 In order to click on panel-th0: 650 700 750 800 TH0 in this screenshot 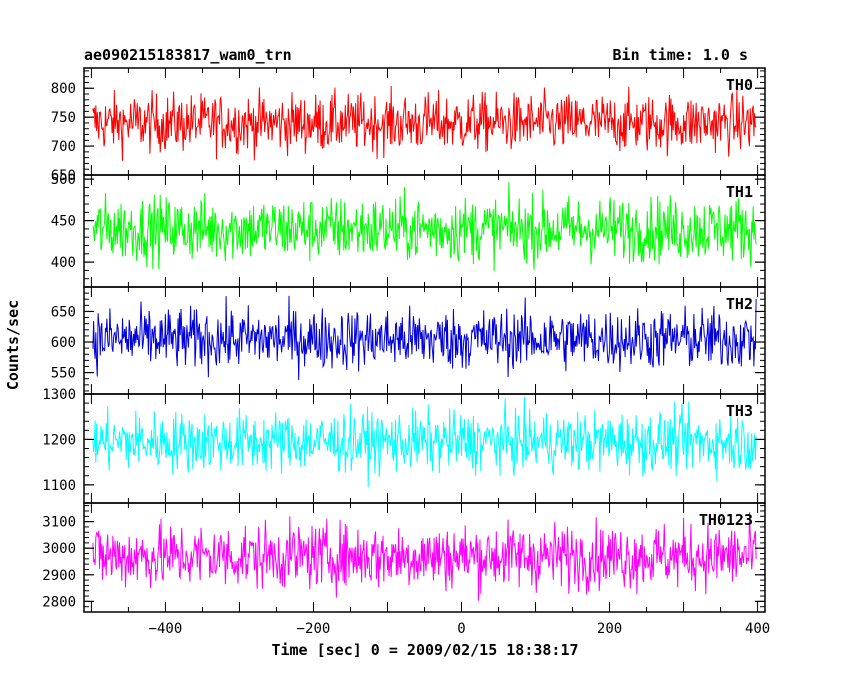, I will do `click(408, 125)`.